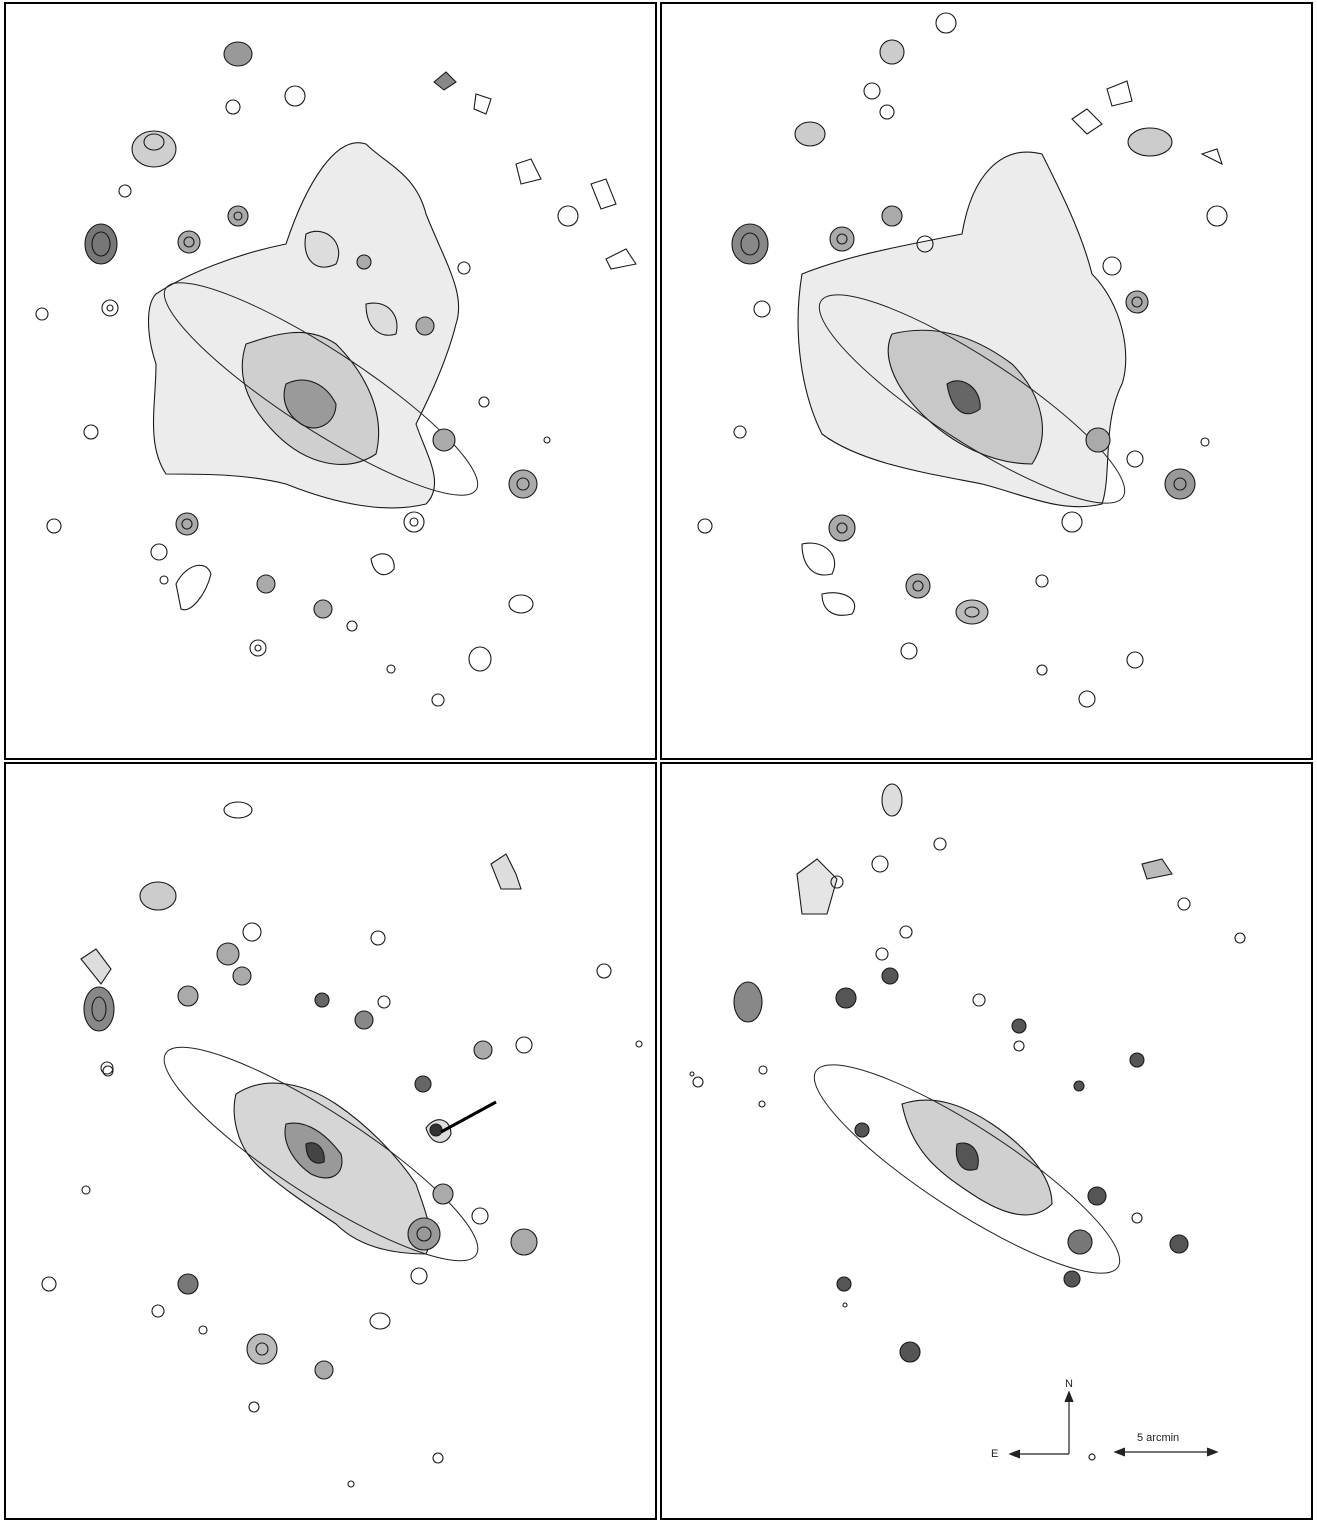  I want to click on scale-bar-label: 5 arcmin, so click(1158, 1438).